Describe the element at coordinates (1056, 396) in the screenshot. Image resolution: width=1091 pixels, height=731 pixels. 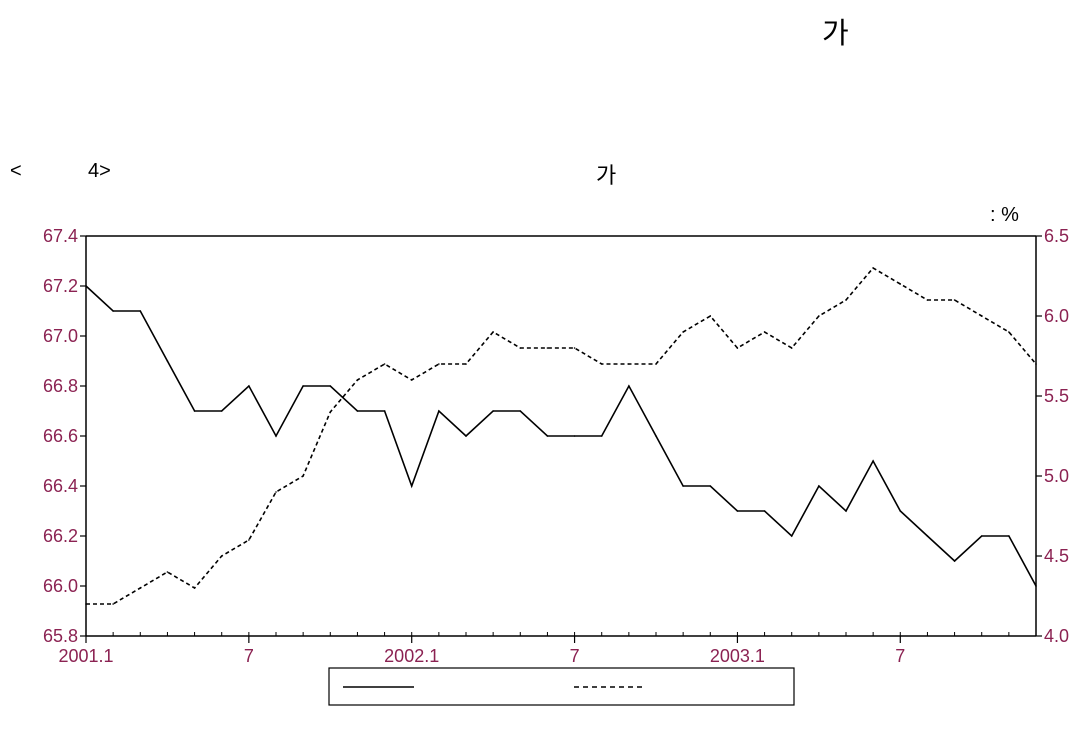
I see `right-tick-label: 5.5` at that location.